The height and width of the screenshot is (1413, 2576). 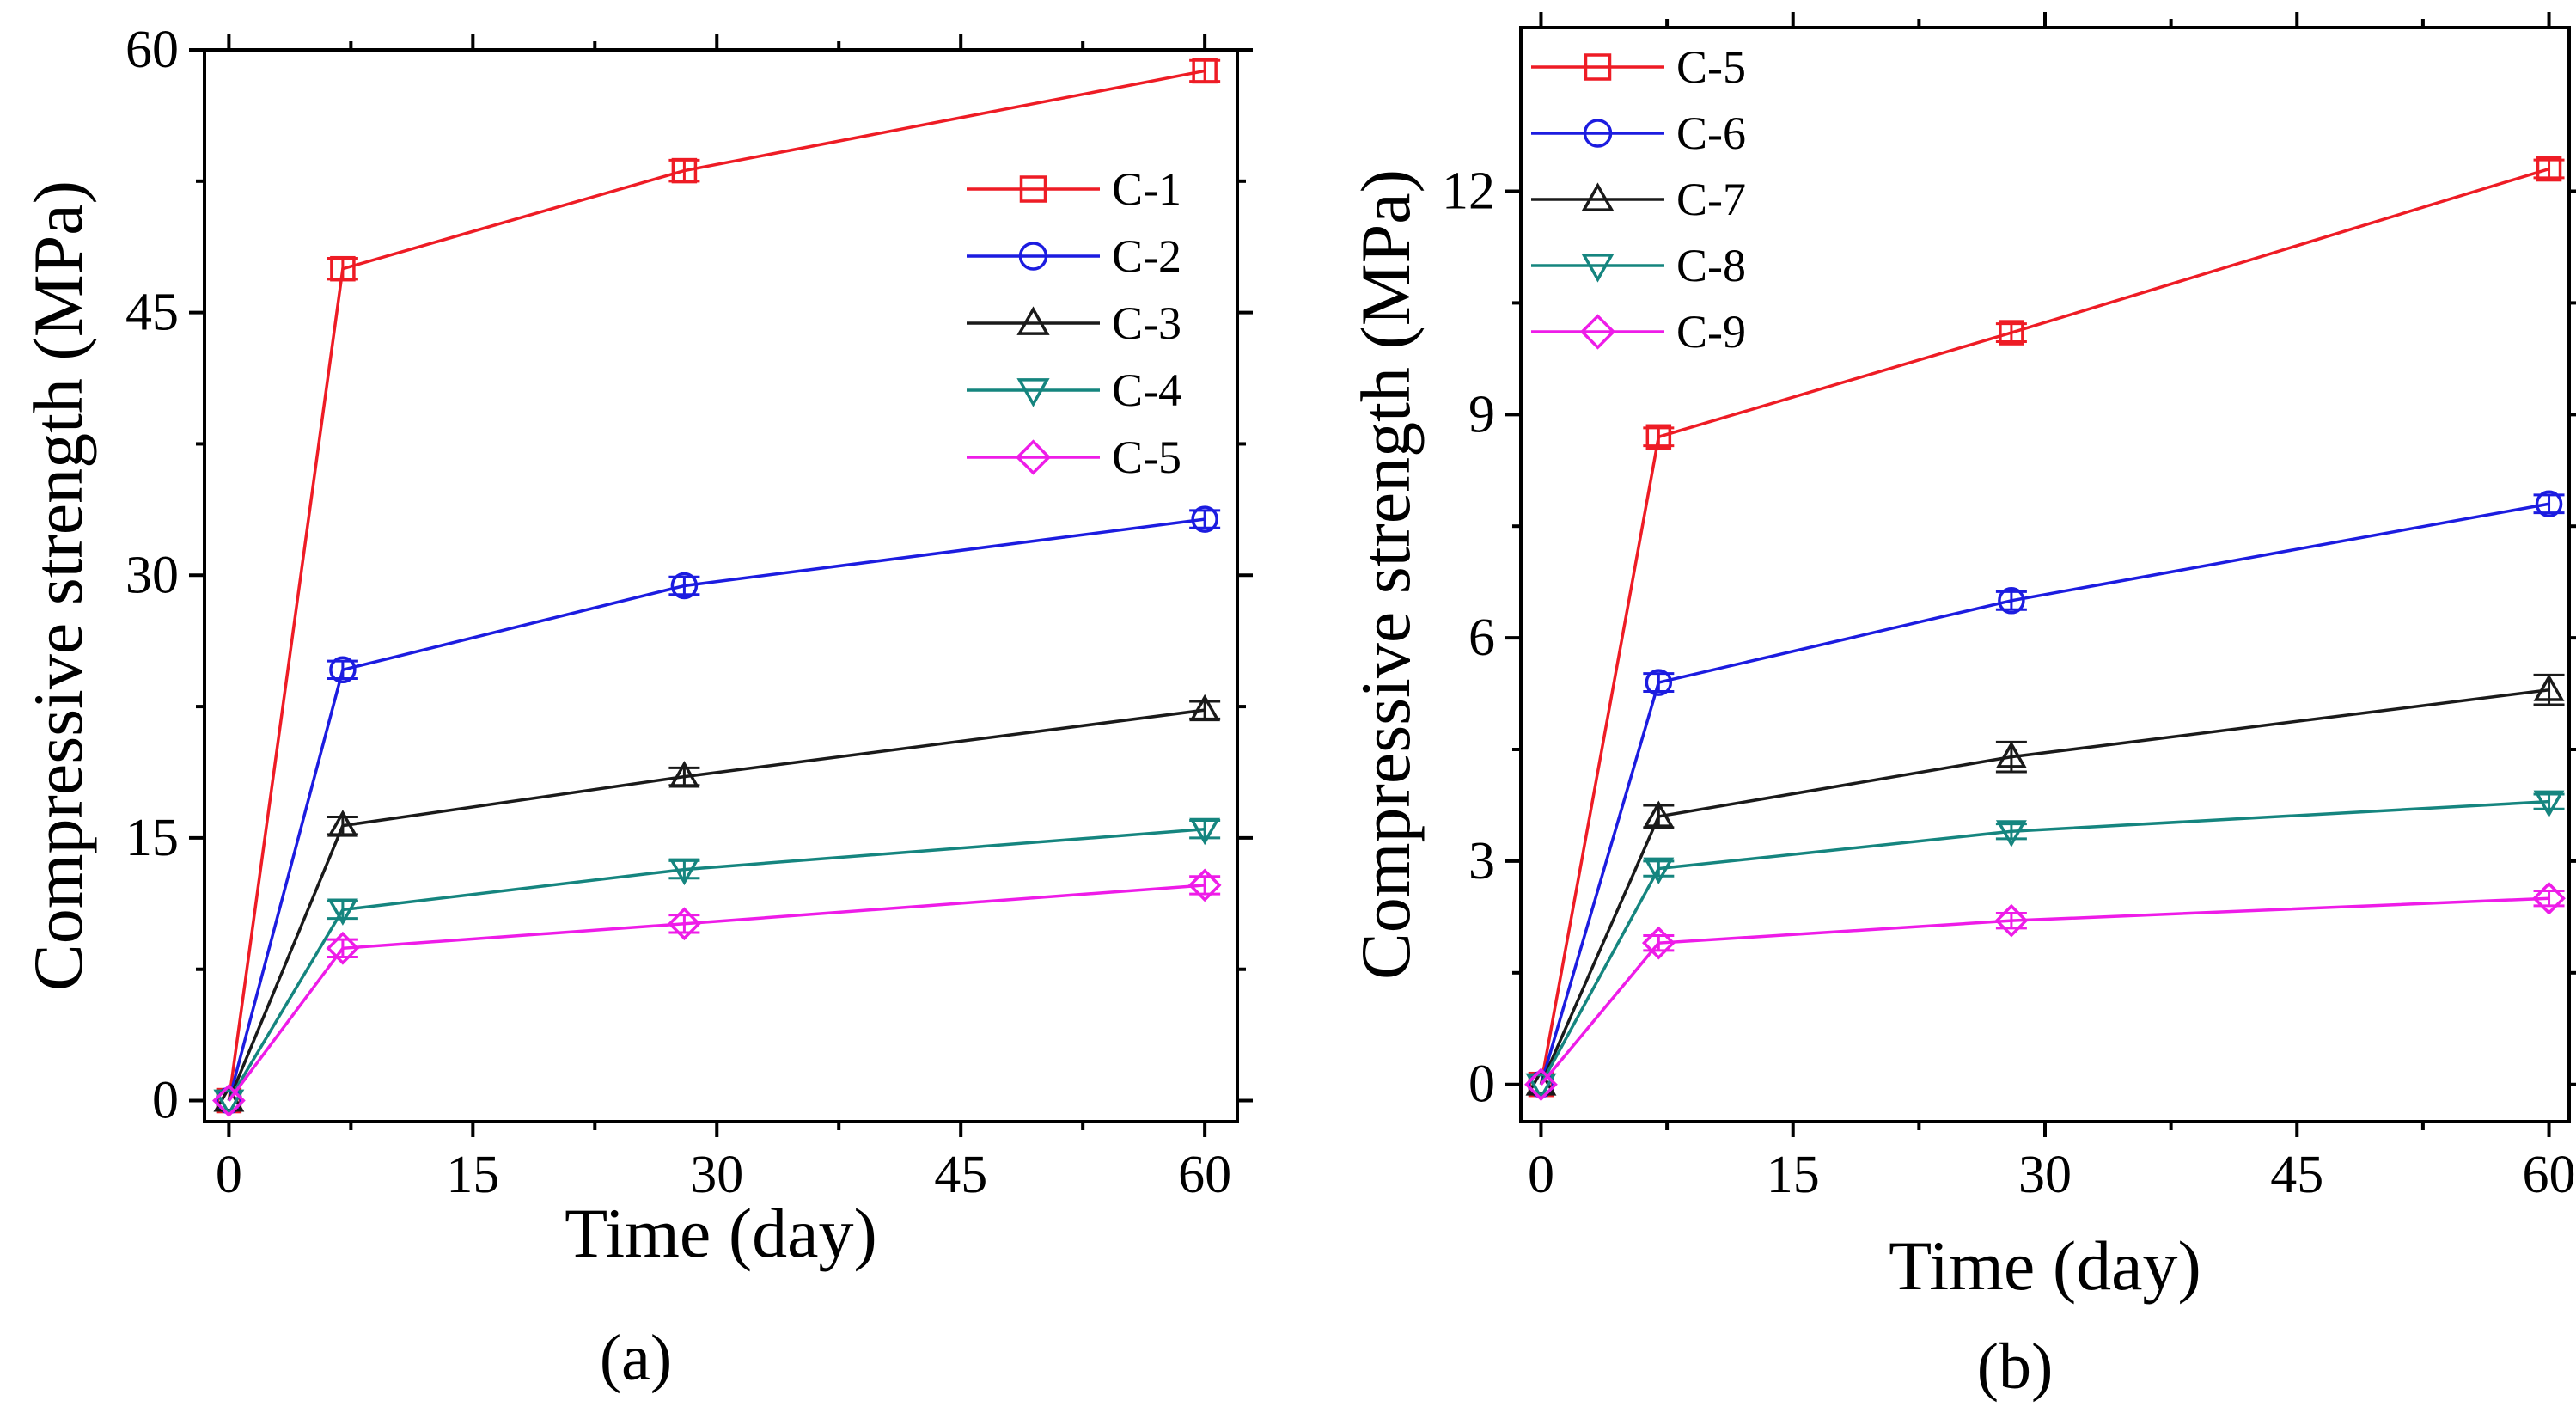 What do you see at coordinates (1074, 189) in the screenshot?
I see `legend-item: C-1` at bounding box center [1074, 189].